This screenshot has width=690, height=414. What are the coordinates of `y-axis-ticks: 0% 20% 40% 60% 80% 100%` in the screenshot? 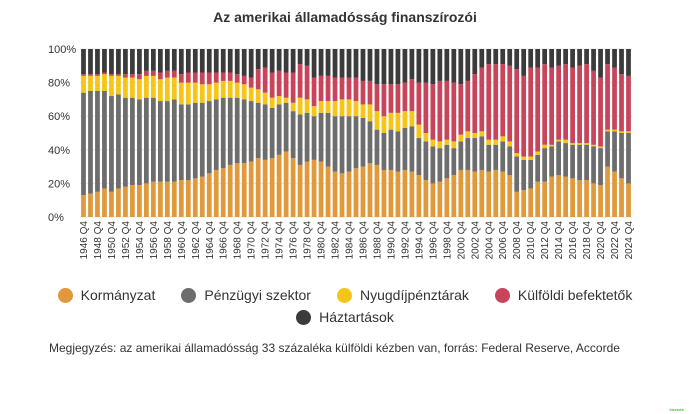 It's located at (62, 134).